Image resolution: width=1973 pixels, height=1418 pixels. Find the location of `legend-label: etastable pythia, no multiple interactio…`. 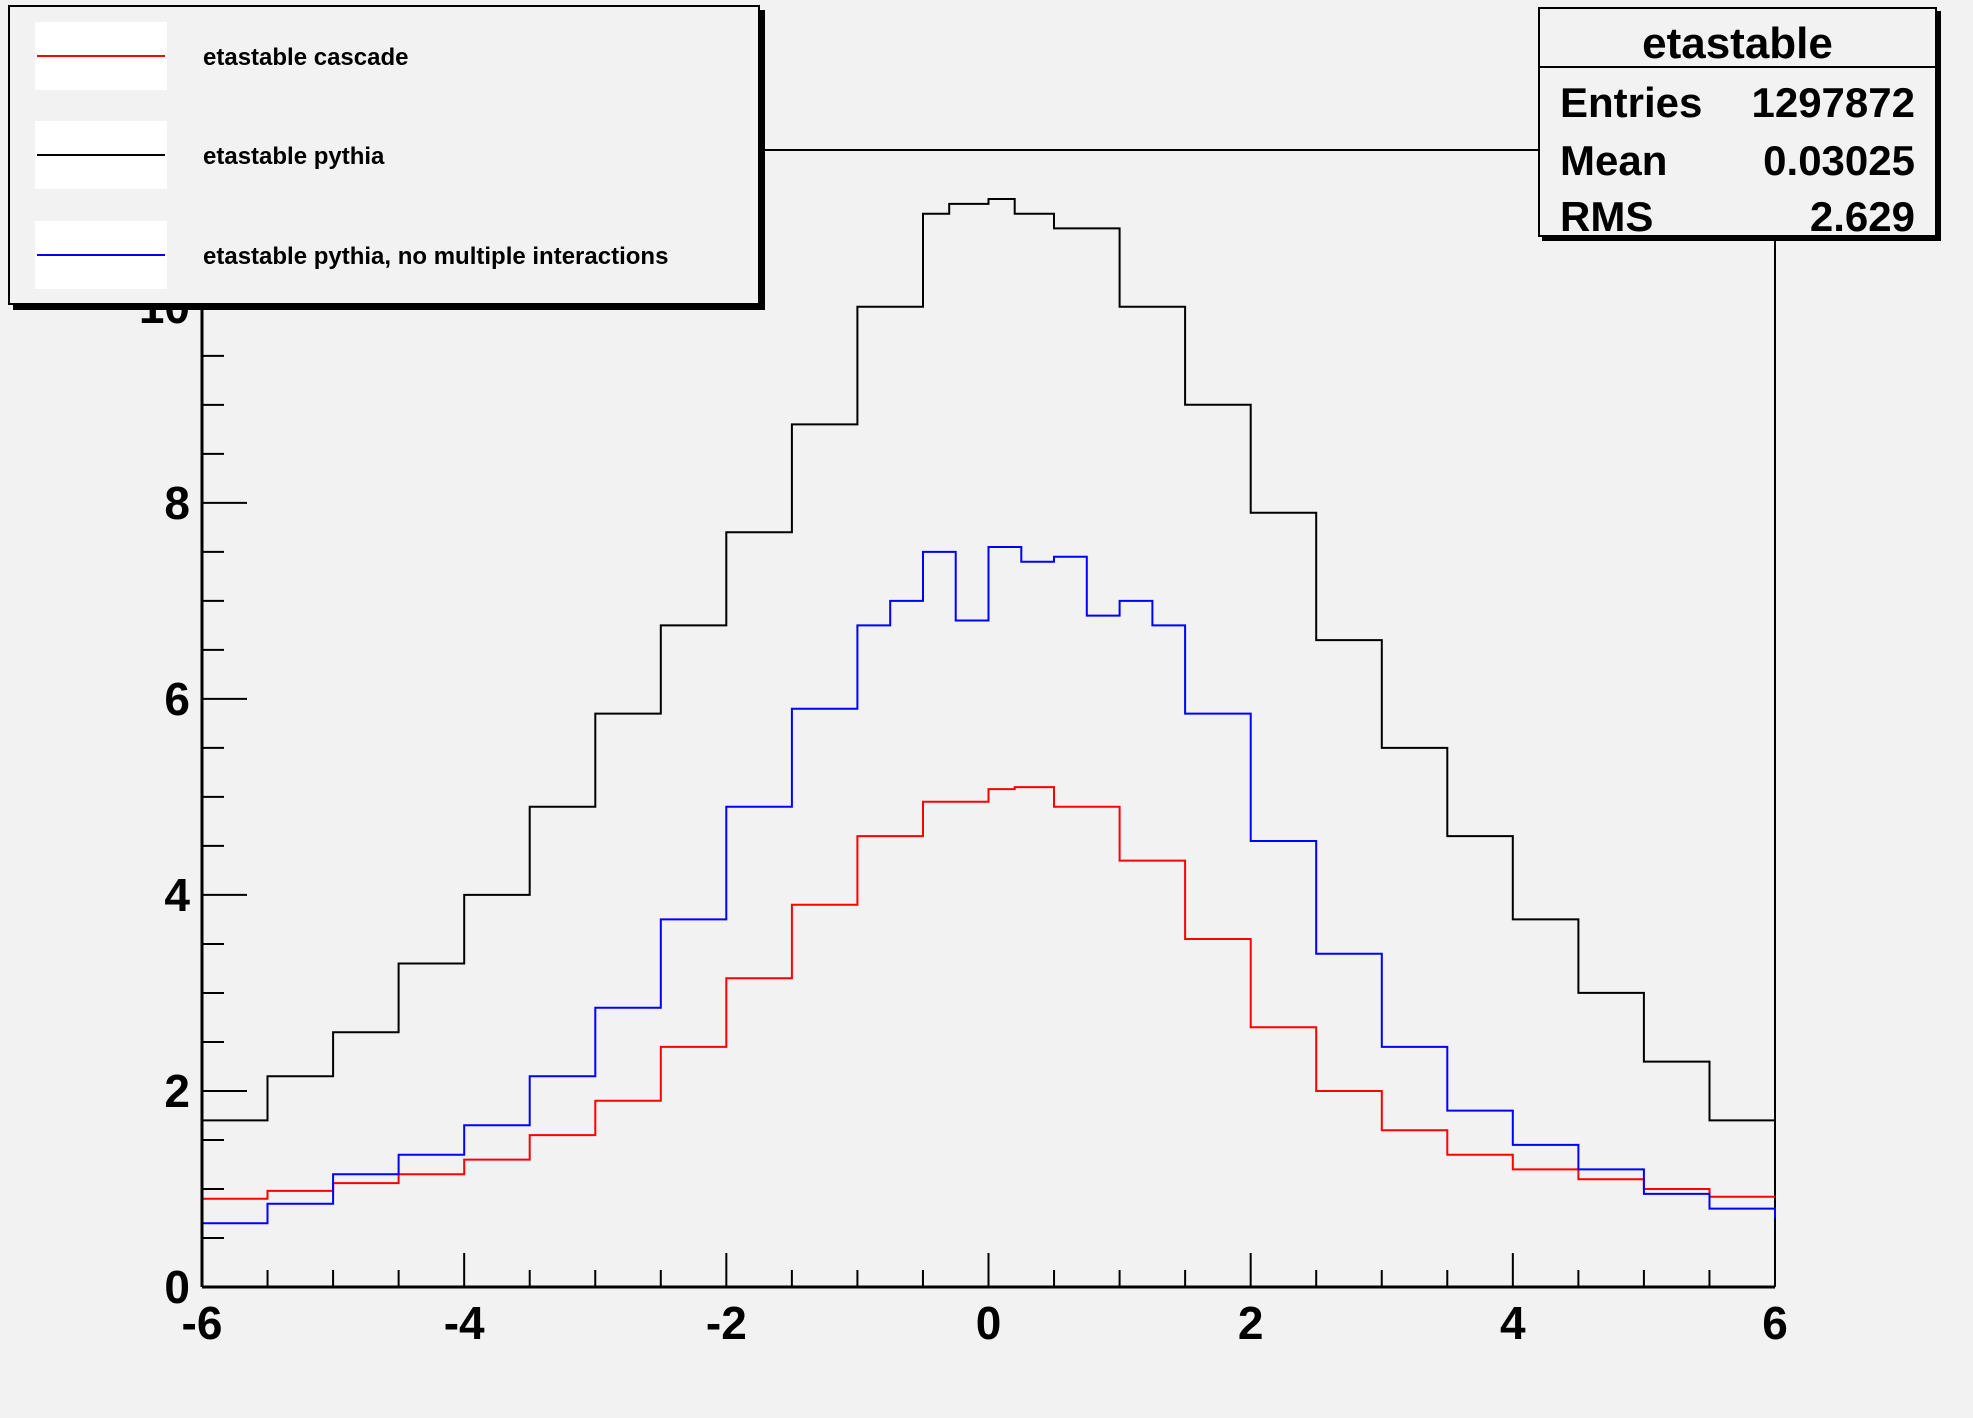

legend-label: etastable pythia, no multiple interactio… is located at coordinates (436, 256).